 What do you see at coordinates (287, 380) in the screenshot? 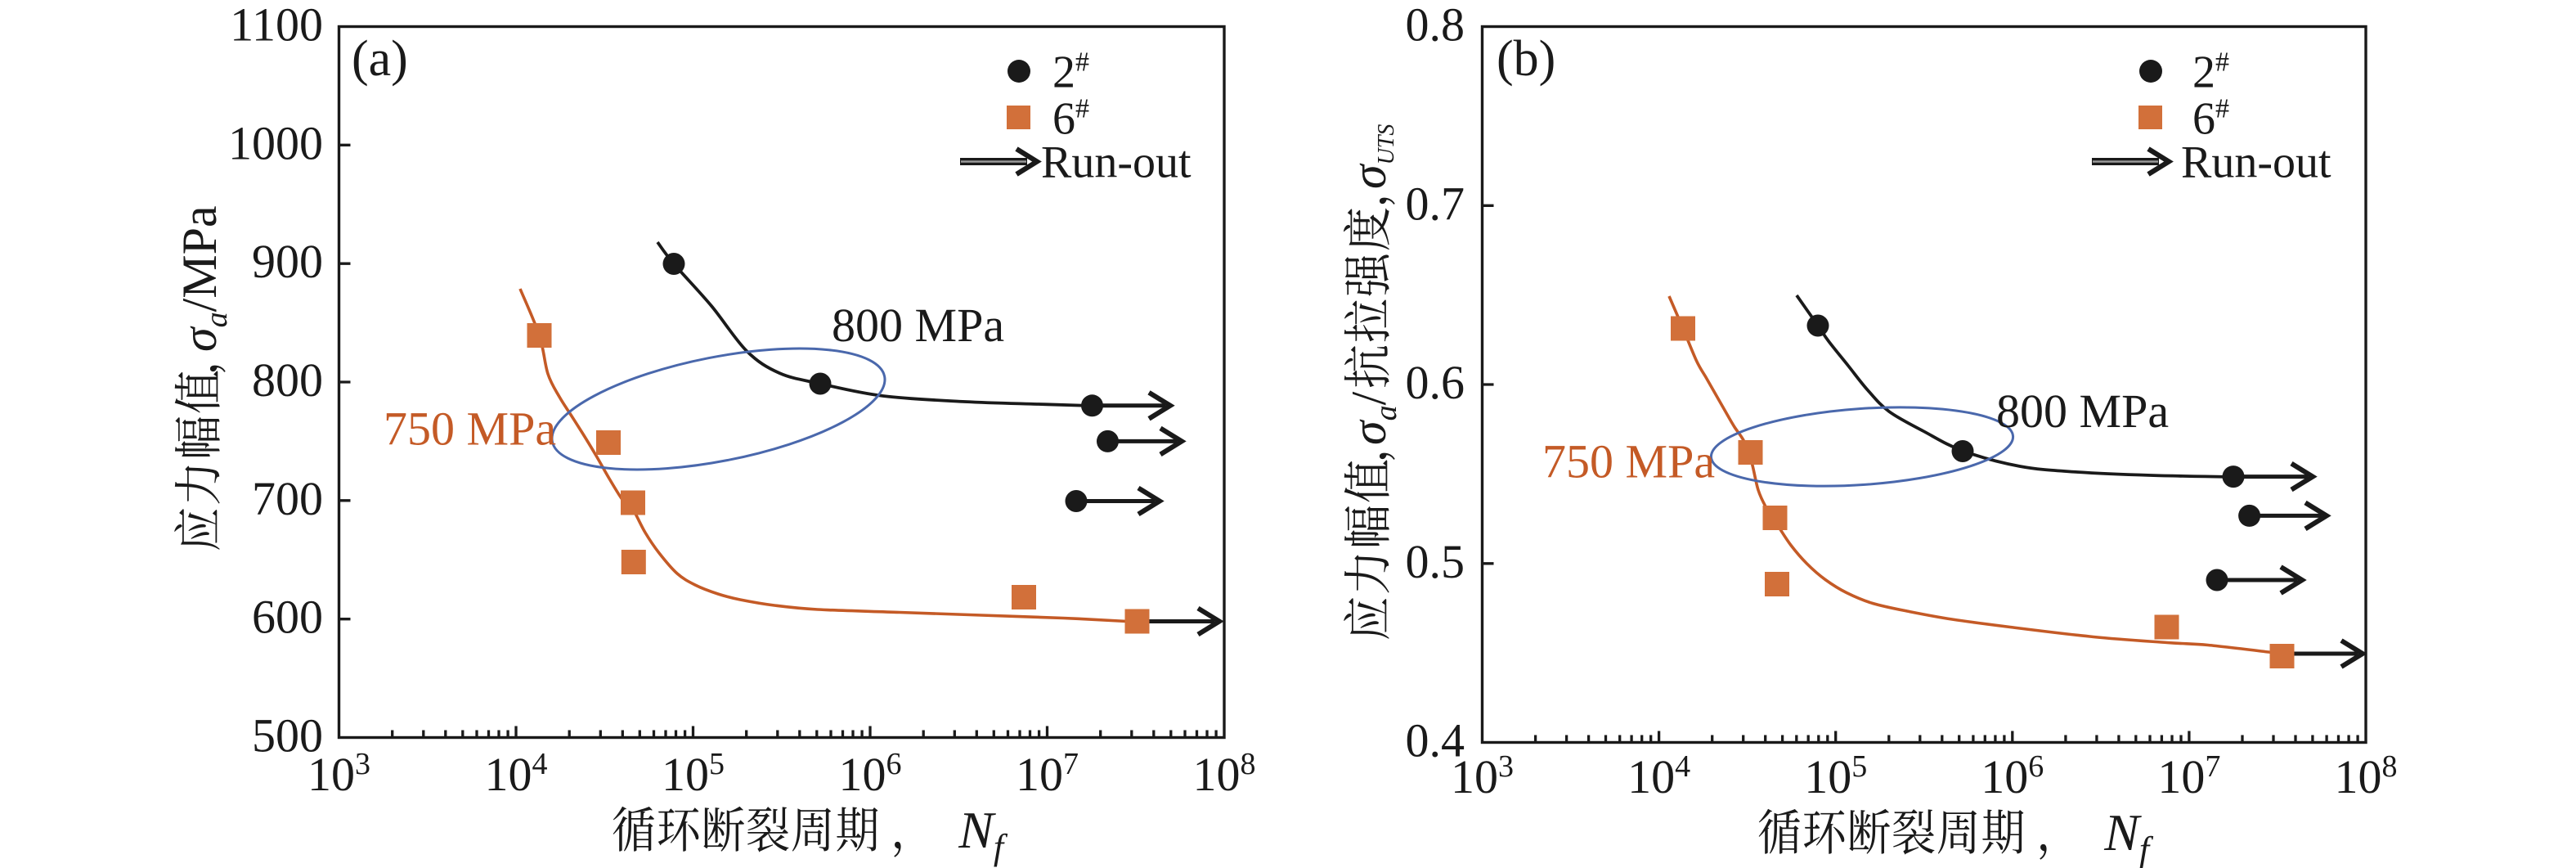
I see `svg-text: 800` at bounding box center [287, 380].